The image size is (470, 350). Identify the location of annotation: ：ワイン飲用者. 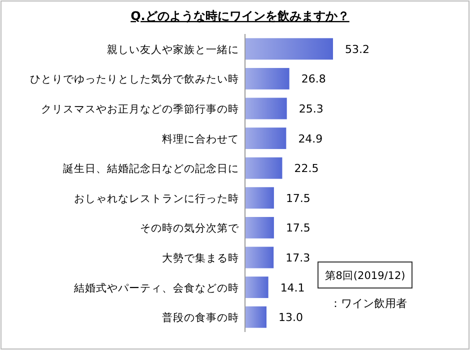
(368, 303).